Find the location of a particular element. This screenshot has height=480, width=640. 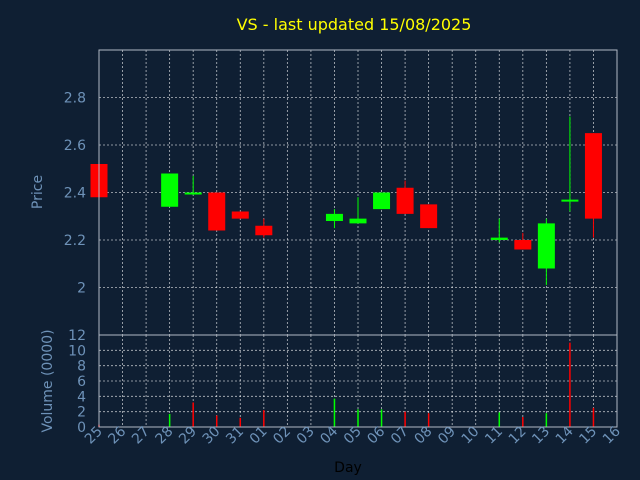

volume-y-tick-label: 0 is located at coordinates (81, 428).